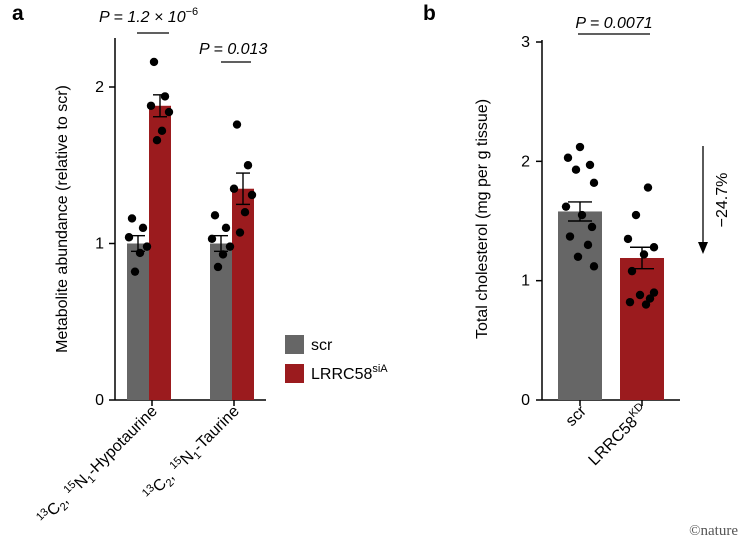 The height and width of the screenshot is (543, 751). Describe the element at coordinates (531, 221) in the screenshot. I see `b-y-ticks: 0 1 2 3` at that location.